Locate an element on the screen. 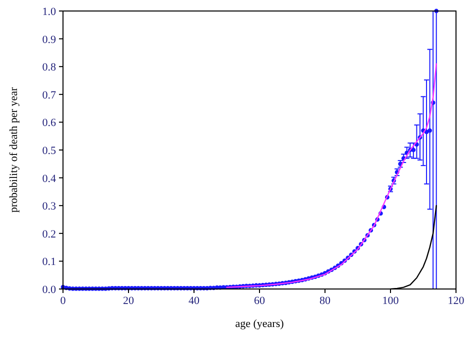 The image size is (468, 338). y-tick-label: 0.0 is located at coordinates (49, 290).